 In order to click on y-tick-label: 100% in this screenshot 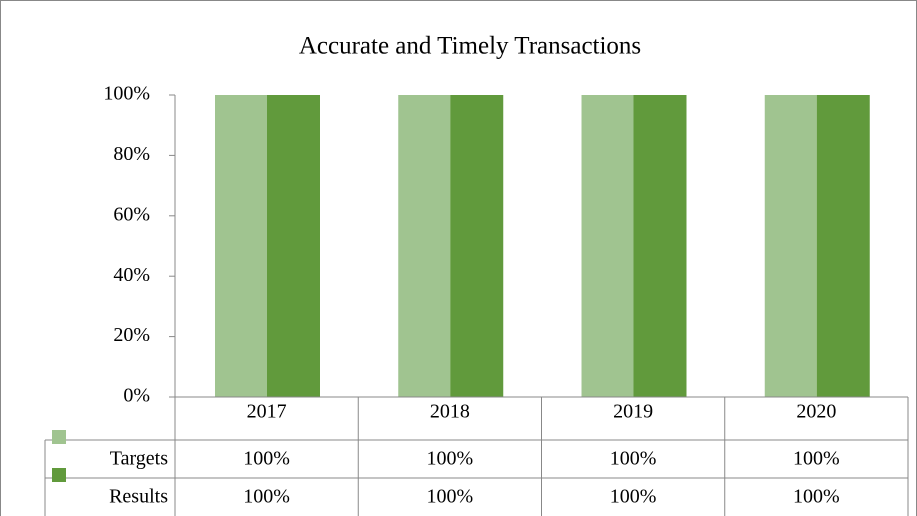, I will do `click(126, 94)`.